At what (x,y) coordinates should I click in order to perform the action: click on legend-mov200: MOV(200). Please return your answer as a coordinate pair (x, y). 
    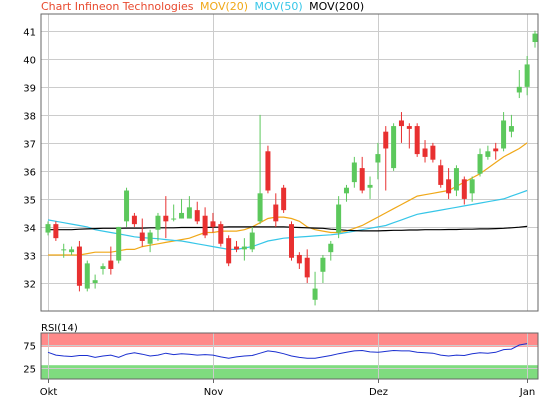
    Looking at the image, I should click on (336, 6).